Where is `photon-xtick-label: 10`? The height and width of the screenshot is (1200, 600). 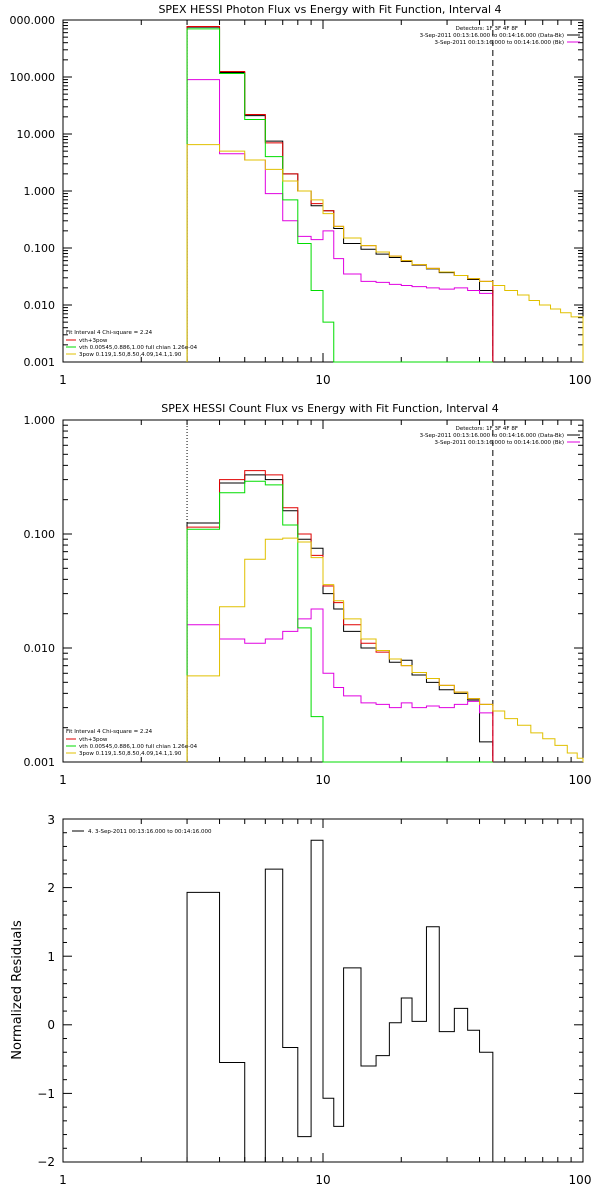
photon-xtick-label: 10 is located at coordinates (322, 380).